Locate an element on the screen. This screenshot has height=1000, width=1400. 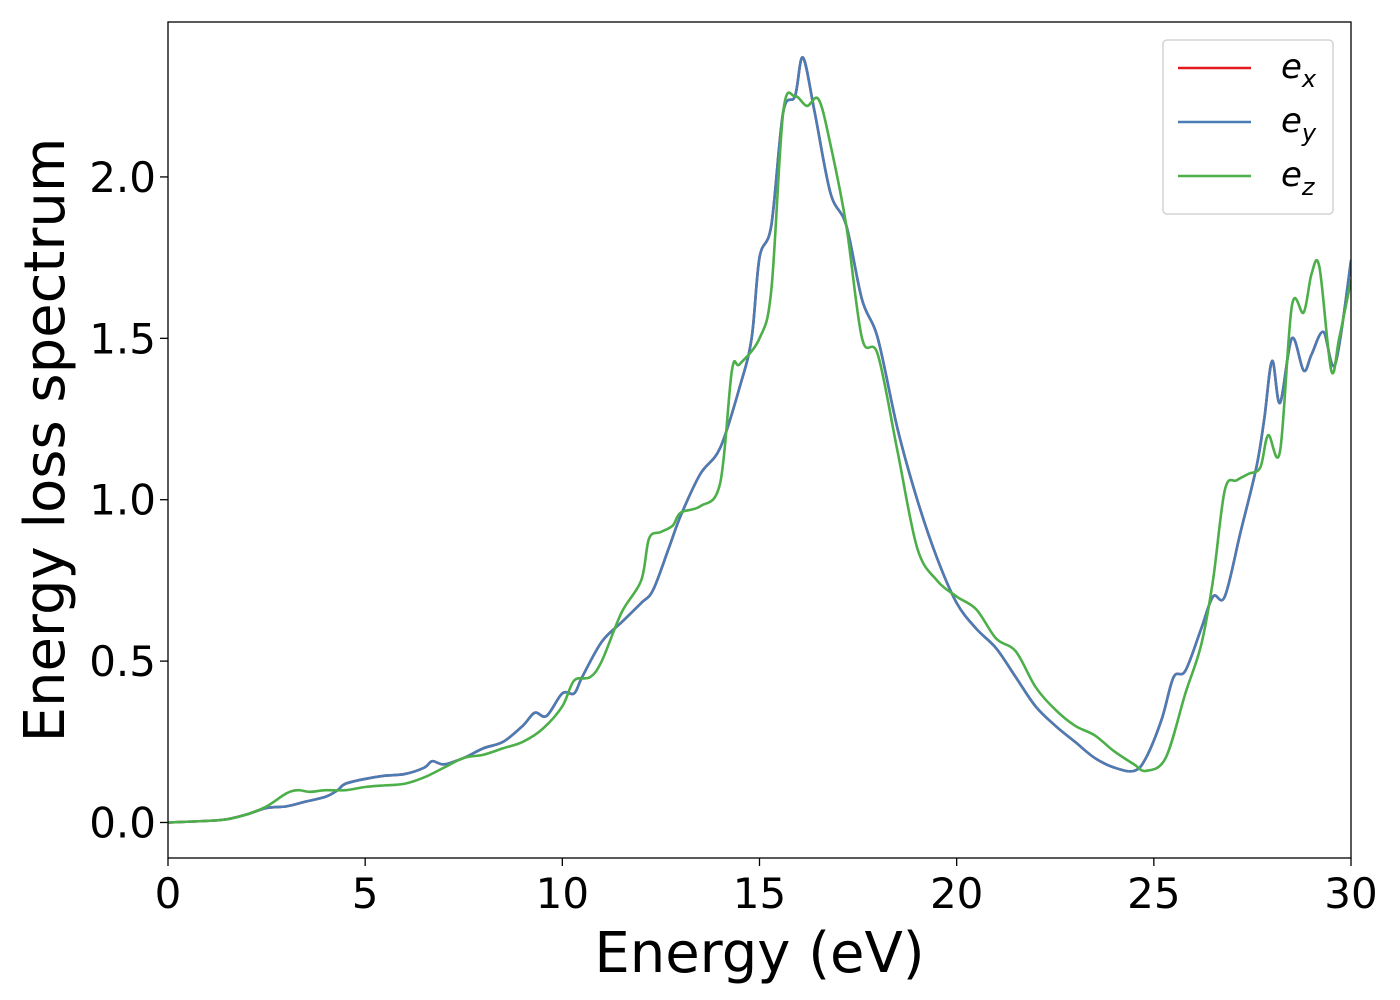
y-tick-label: 2.0 is located at coordinates (122, 177).